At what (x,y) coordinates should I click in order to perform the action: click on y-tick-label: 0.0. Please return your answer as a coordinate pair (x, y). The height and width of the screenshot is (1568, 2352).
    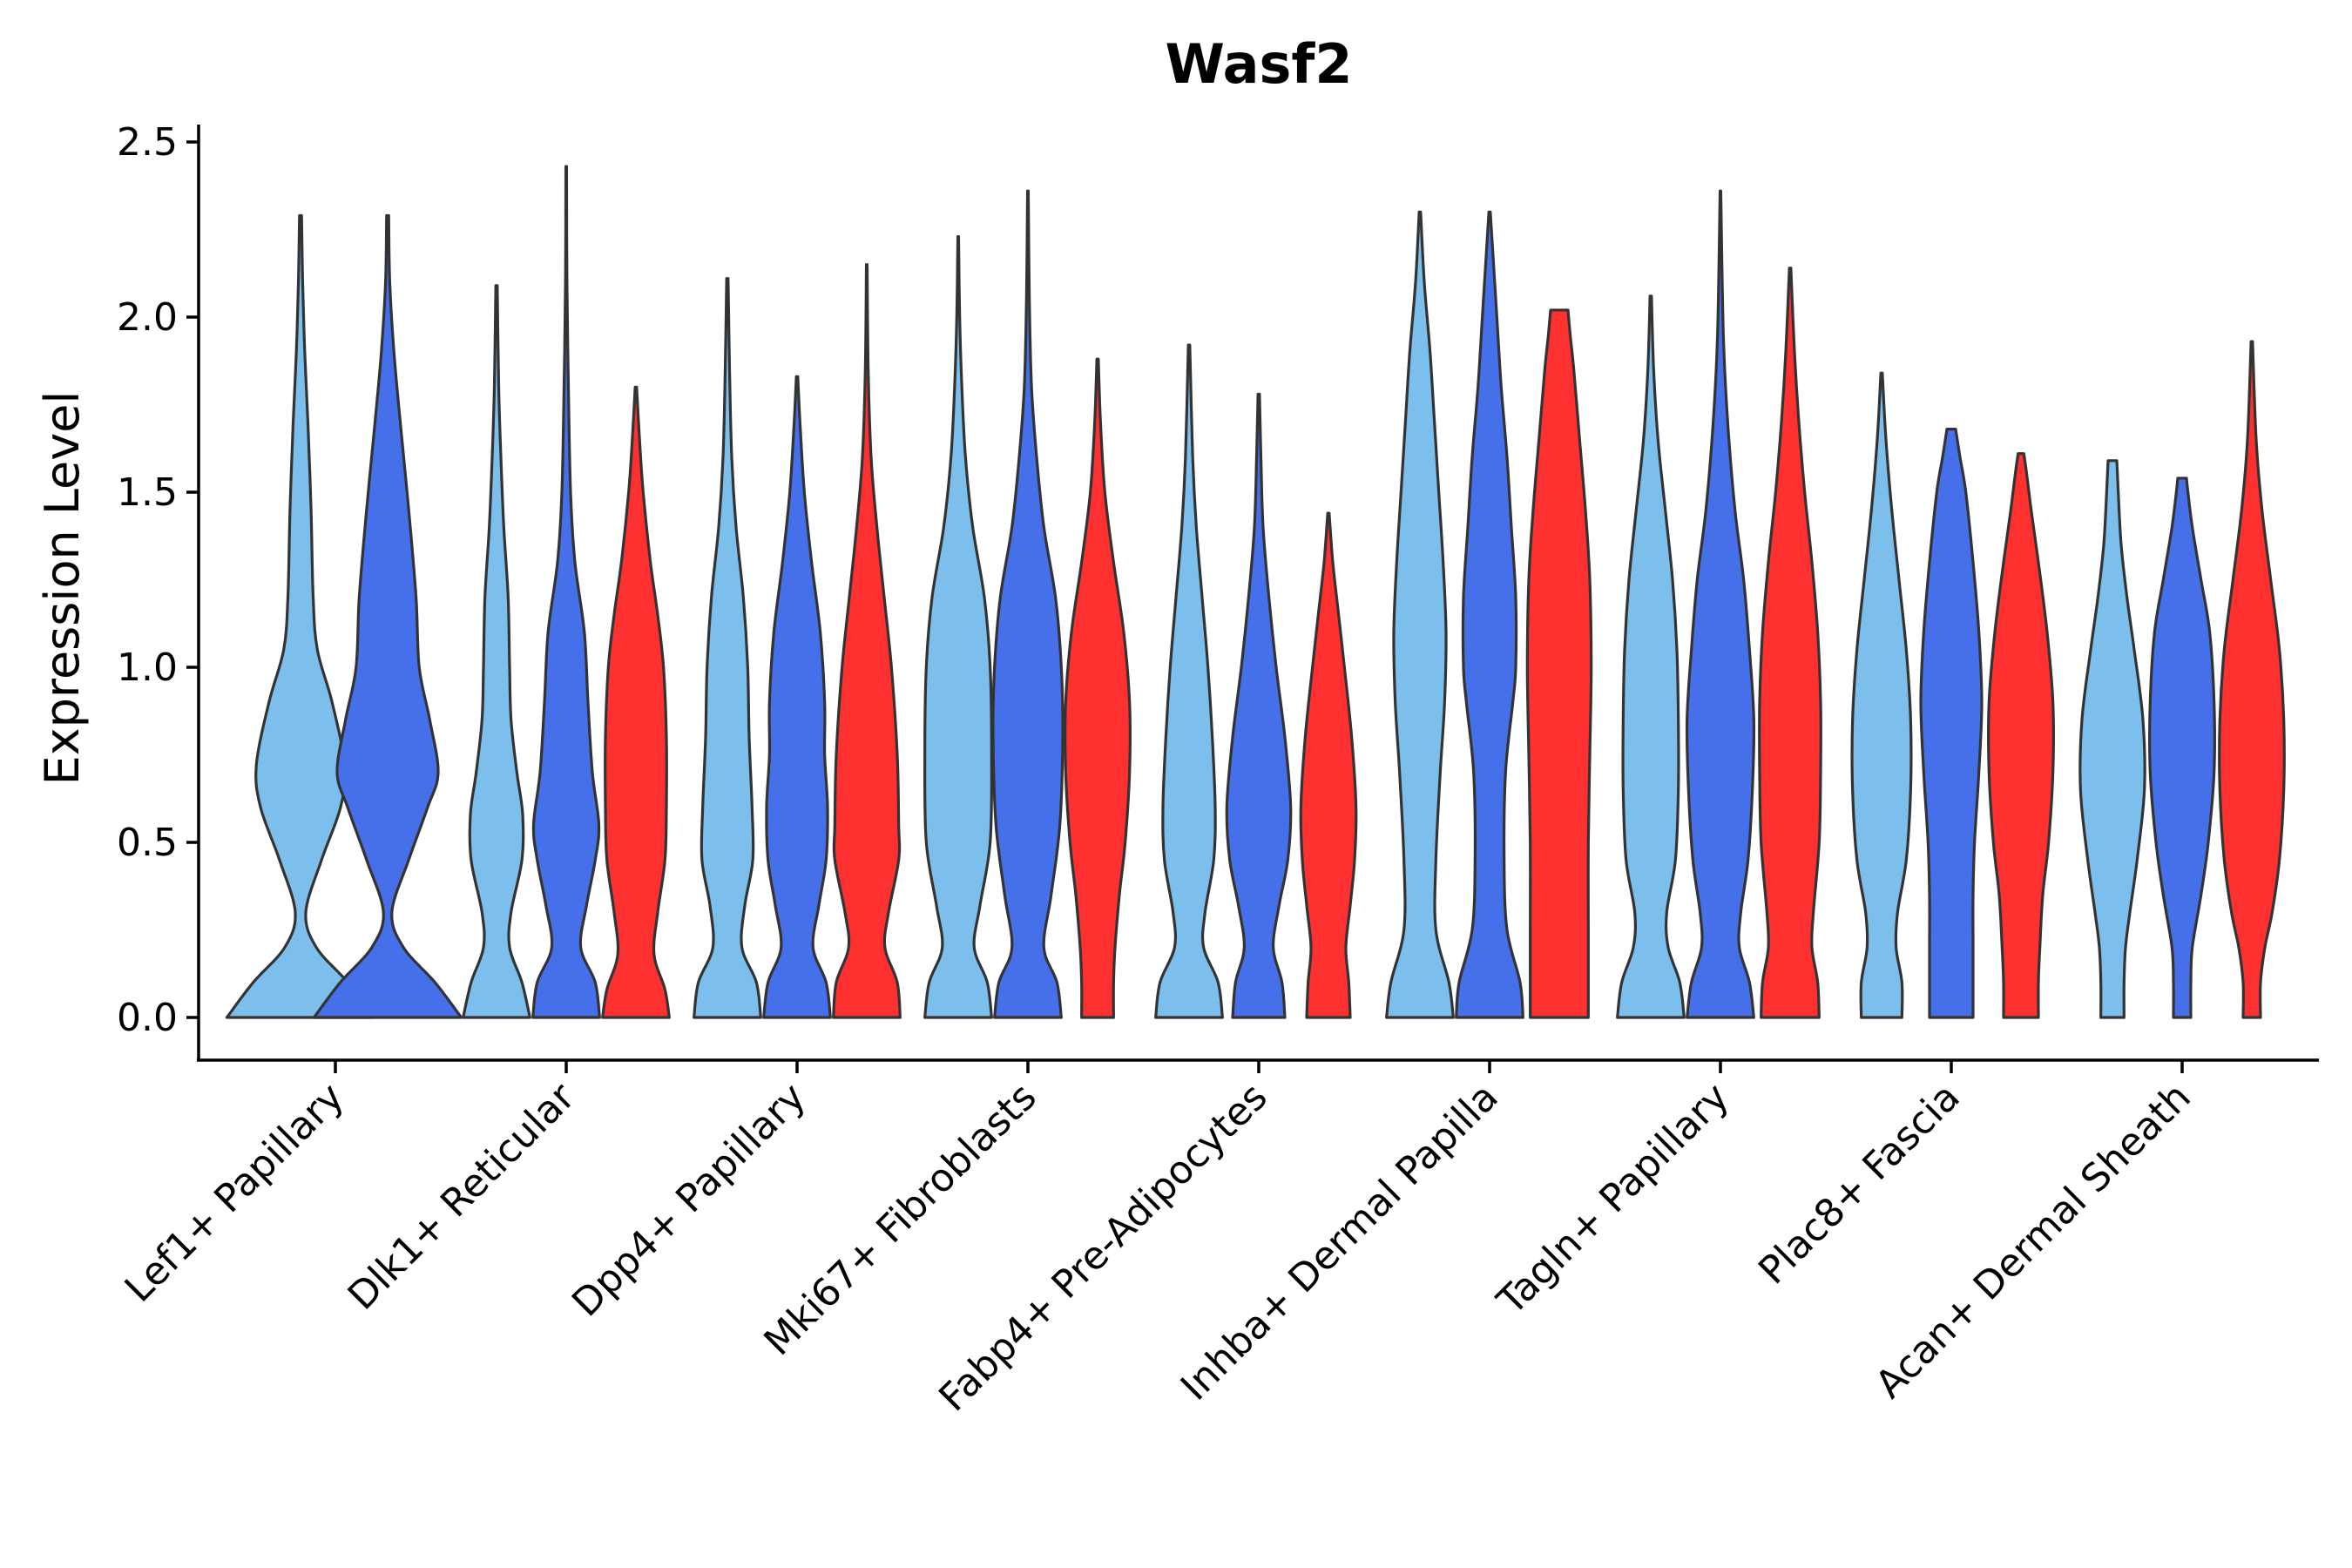
    Looking at the image, I should click on (147, 1018).